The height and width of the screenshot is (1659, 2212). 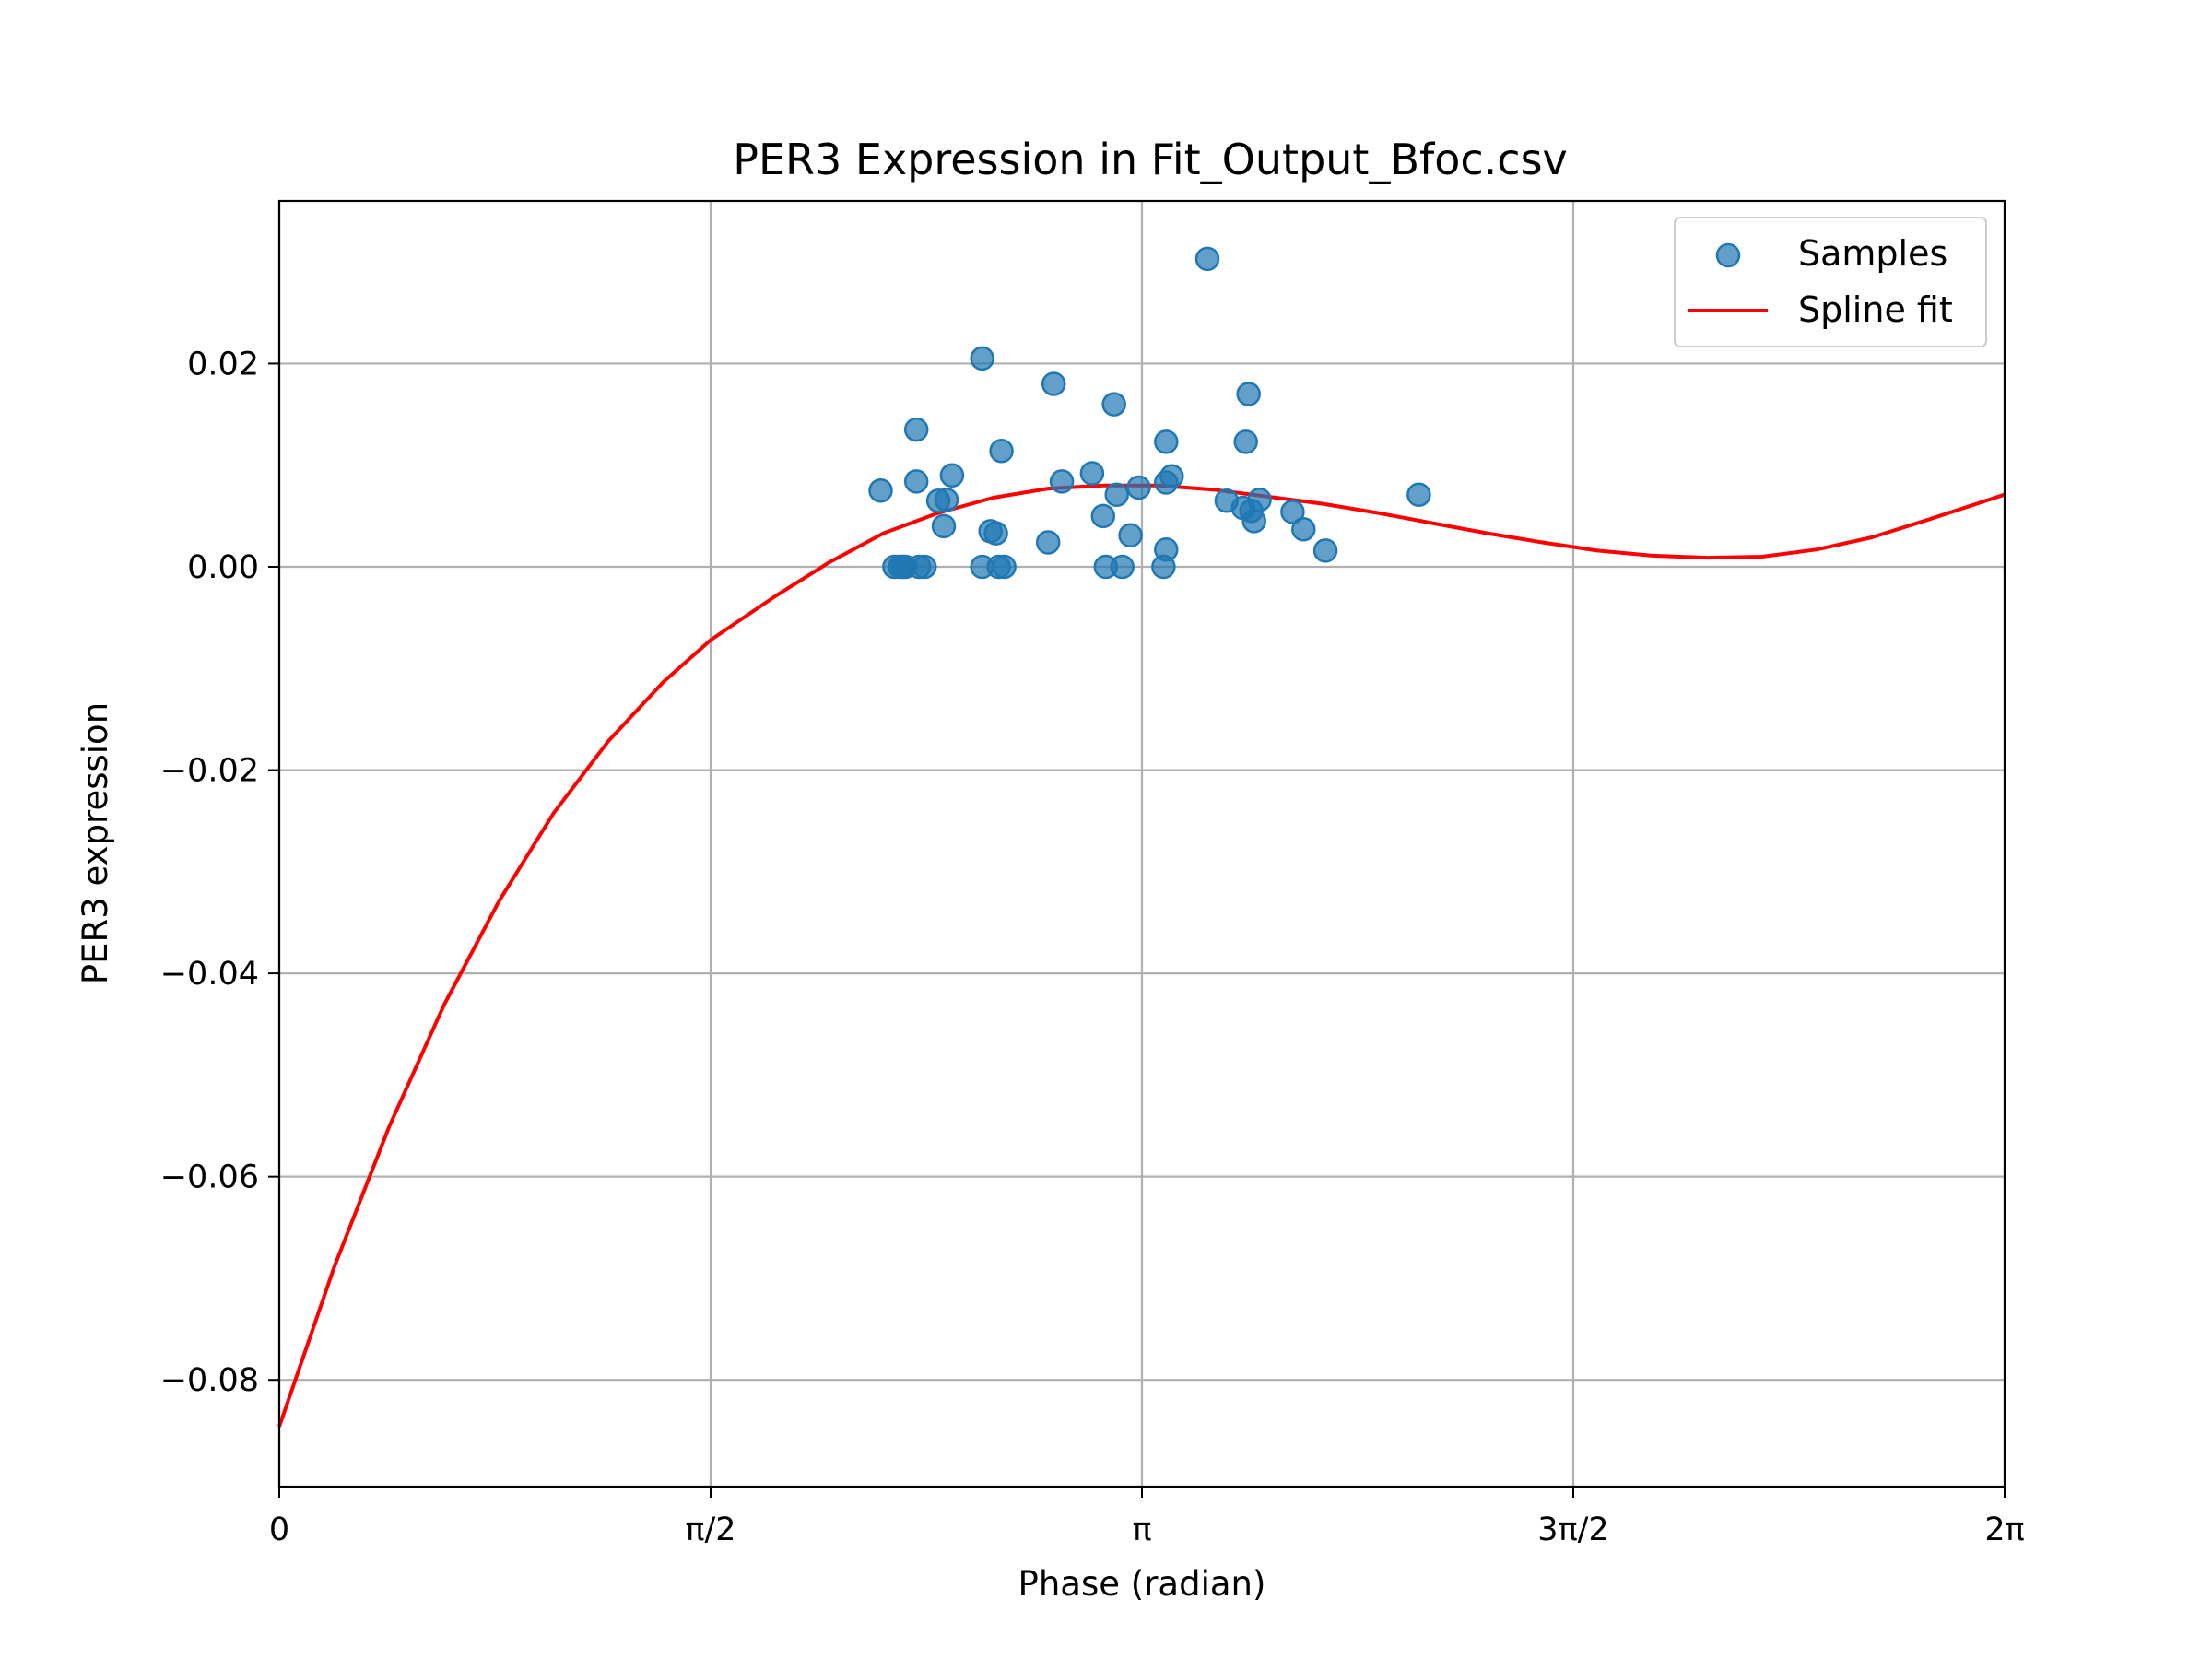 What do you see at coordinates (1875, 309) in the screenshot?
I see `legend-label-spline-fit: Spline fit` at bounding box center [1875, 309].